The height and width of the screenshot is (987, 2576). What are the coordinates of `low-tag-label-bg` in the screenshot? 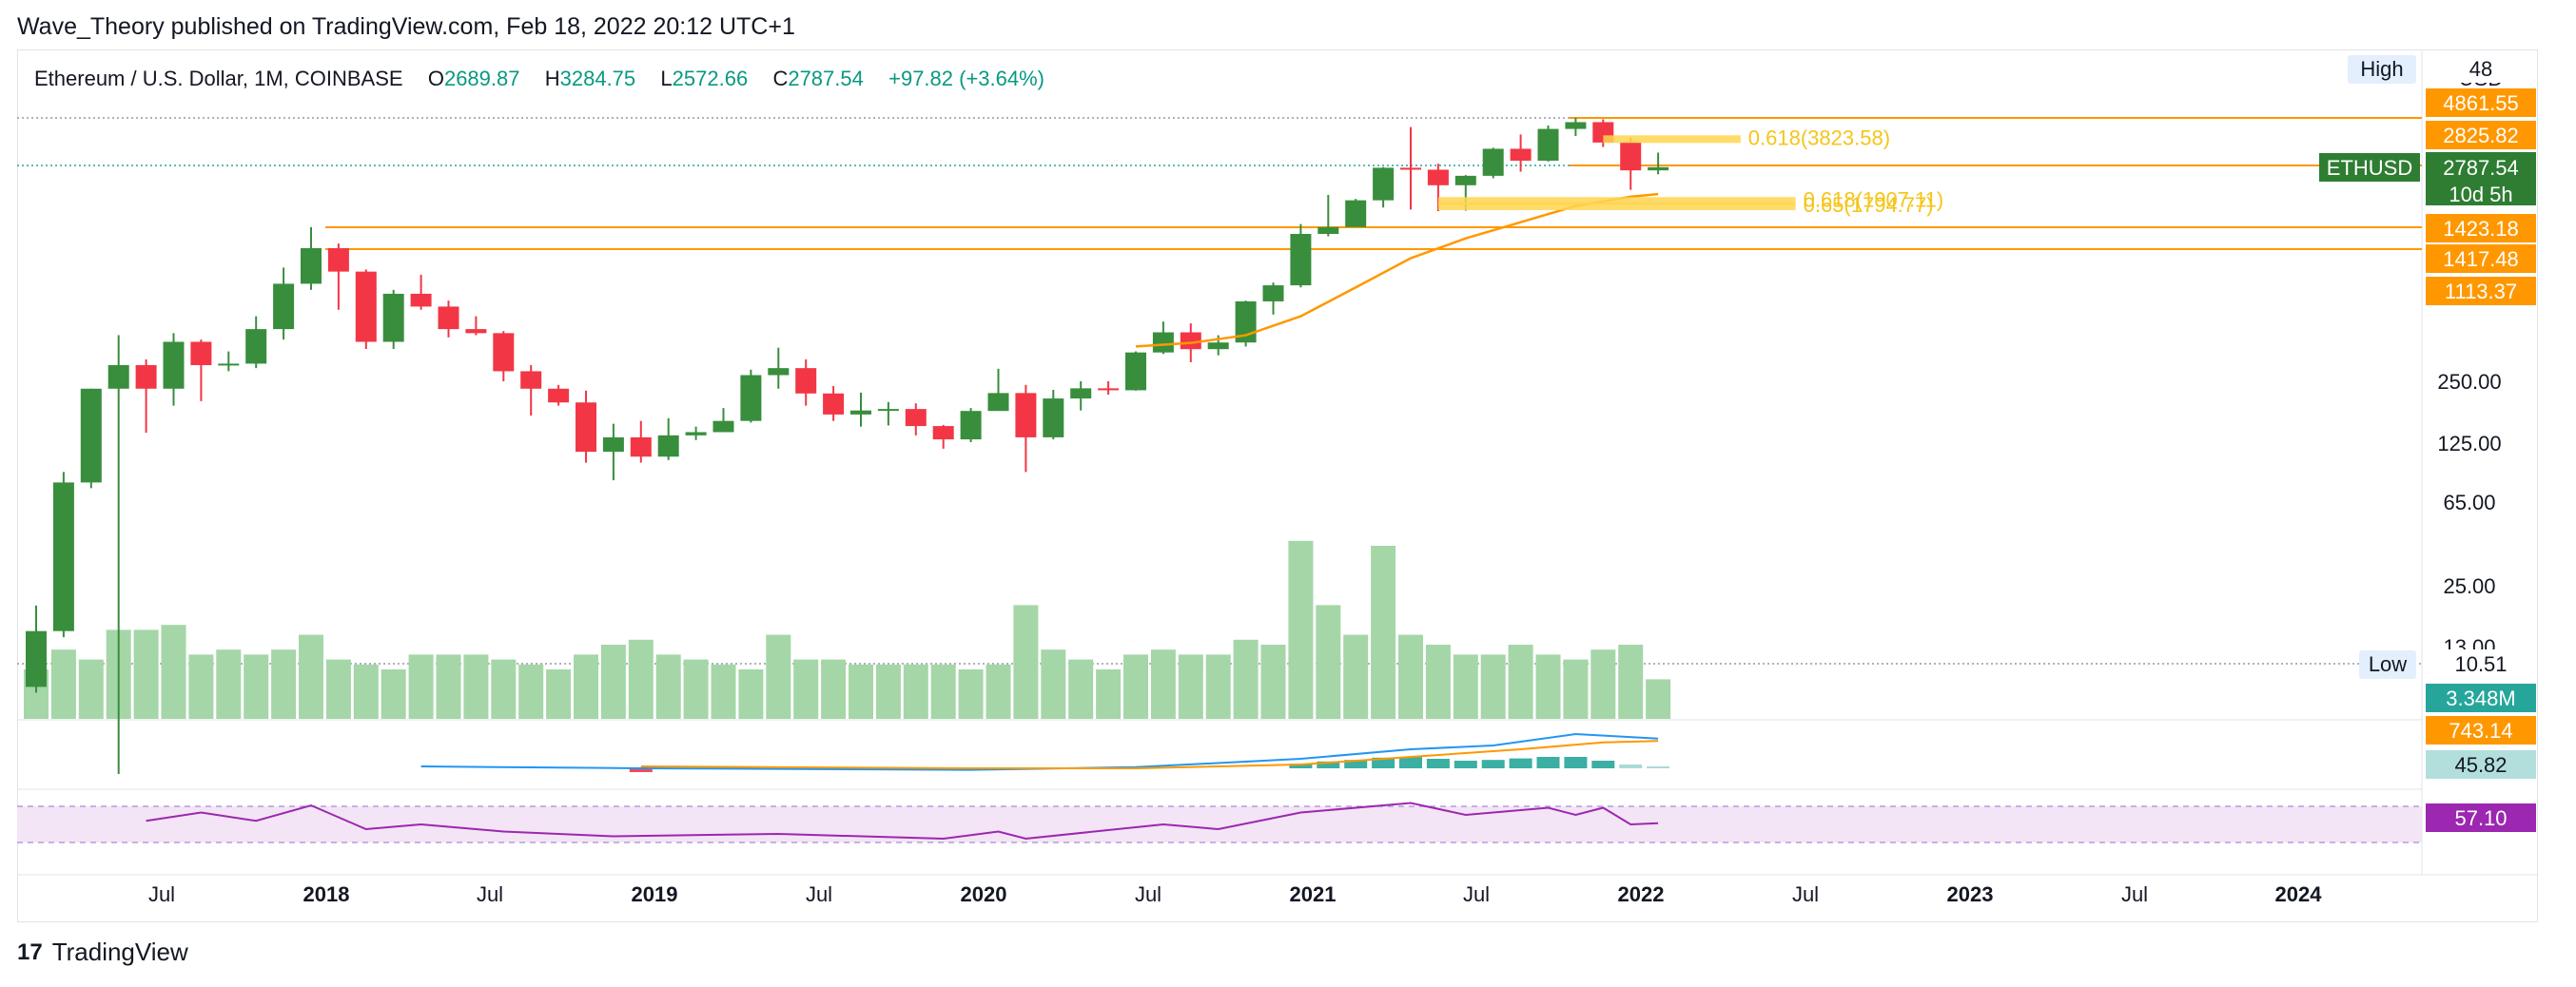 It's located at (2388, 664).